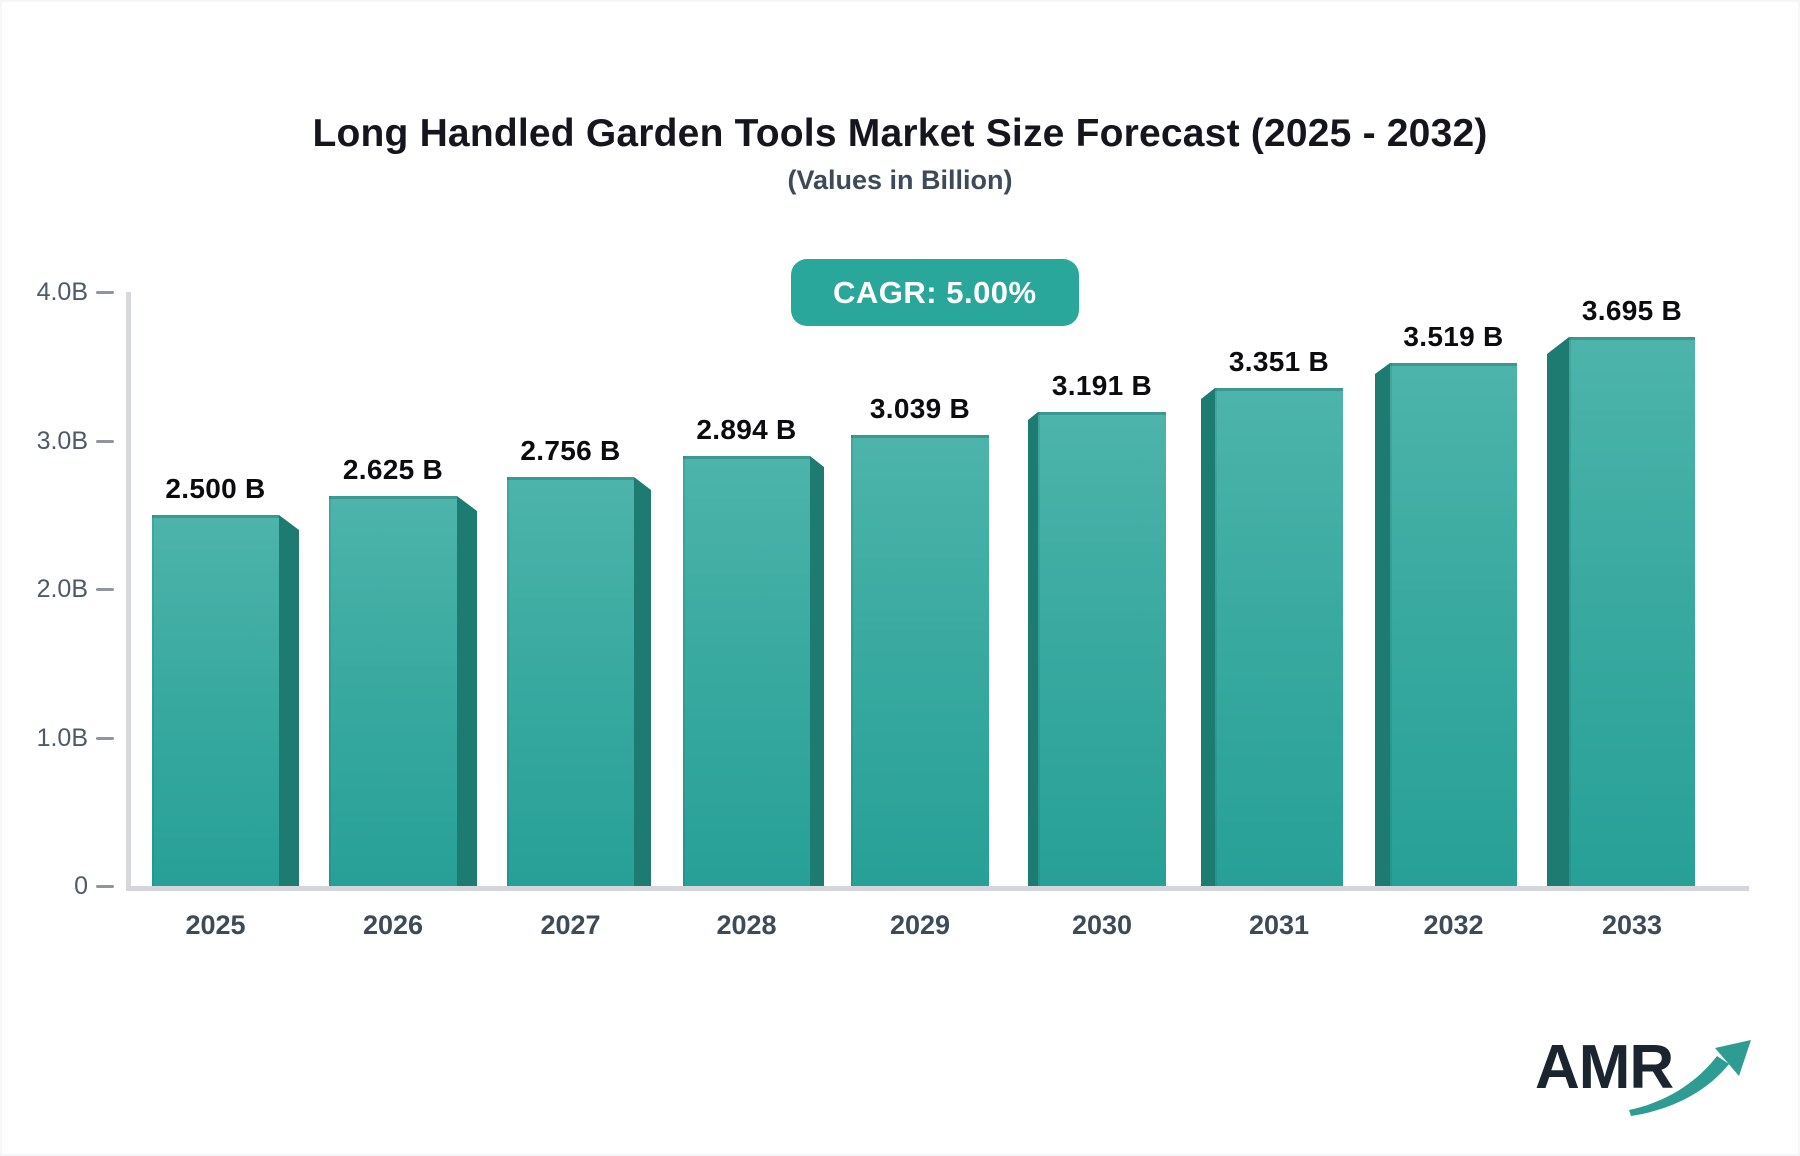  Describe the element at coordinates (1632, 310) in the screenshot. I see `bar-value-label: 3.695 B` at that location.